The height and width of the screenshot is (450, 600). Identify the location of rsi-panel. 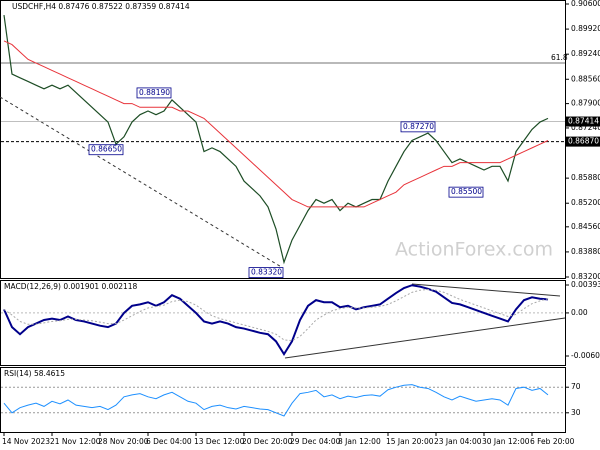
(283, 400).